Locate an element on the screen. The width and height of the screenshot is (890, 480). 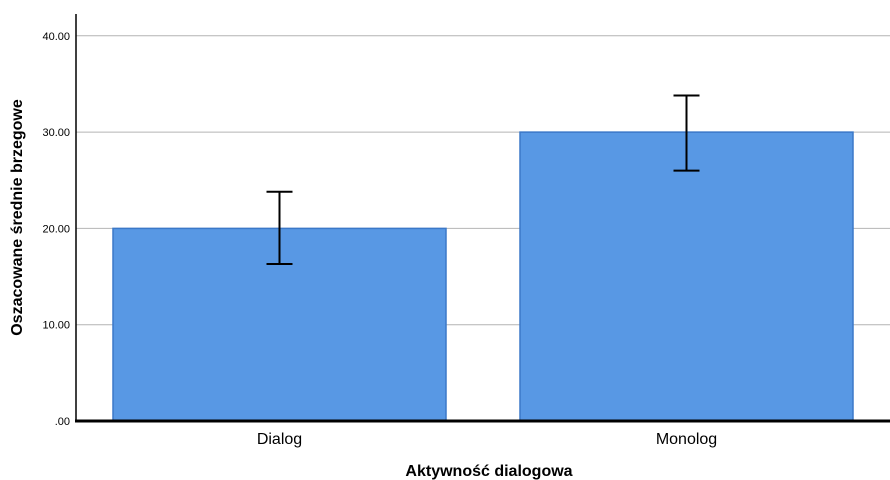
y-tick-labels: .00 10.00 20.00 30.00 40.00 is located at coordinates (56, 229).